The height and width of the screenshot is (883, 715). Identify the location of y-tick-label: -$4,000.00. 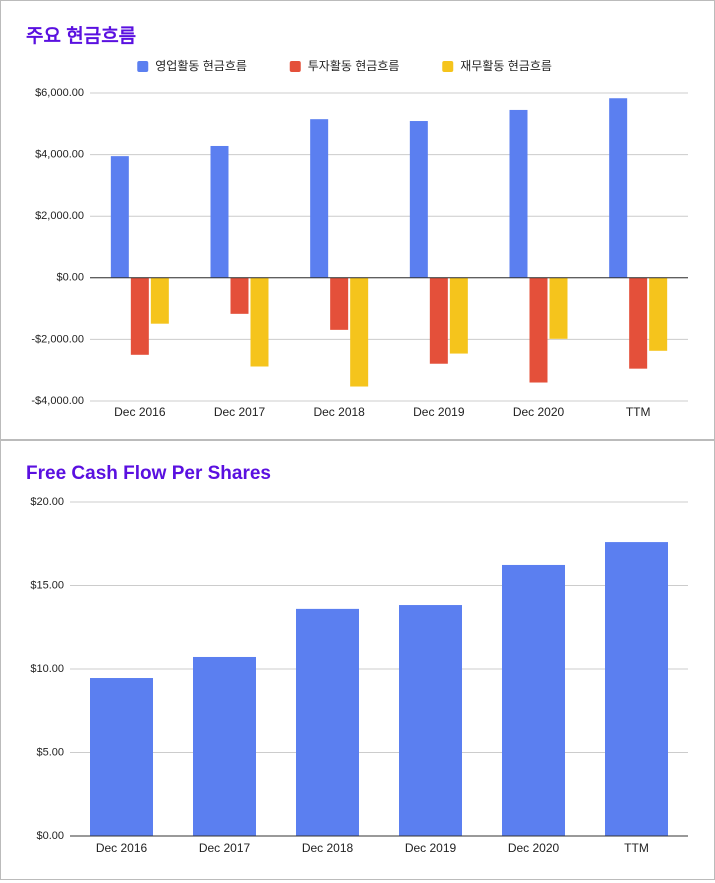
(57, 401).